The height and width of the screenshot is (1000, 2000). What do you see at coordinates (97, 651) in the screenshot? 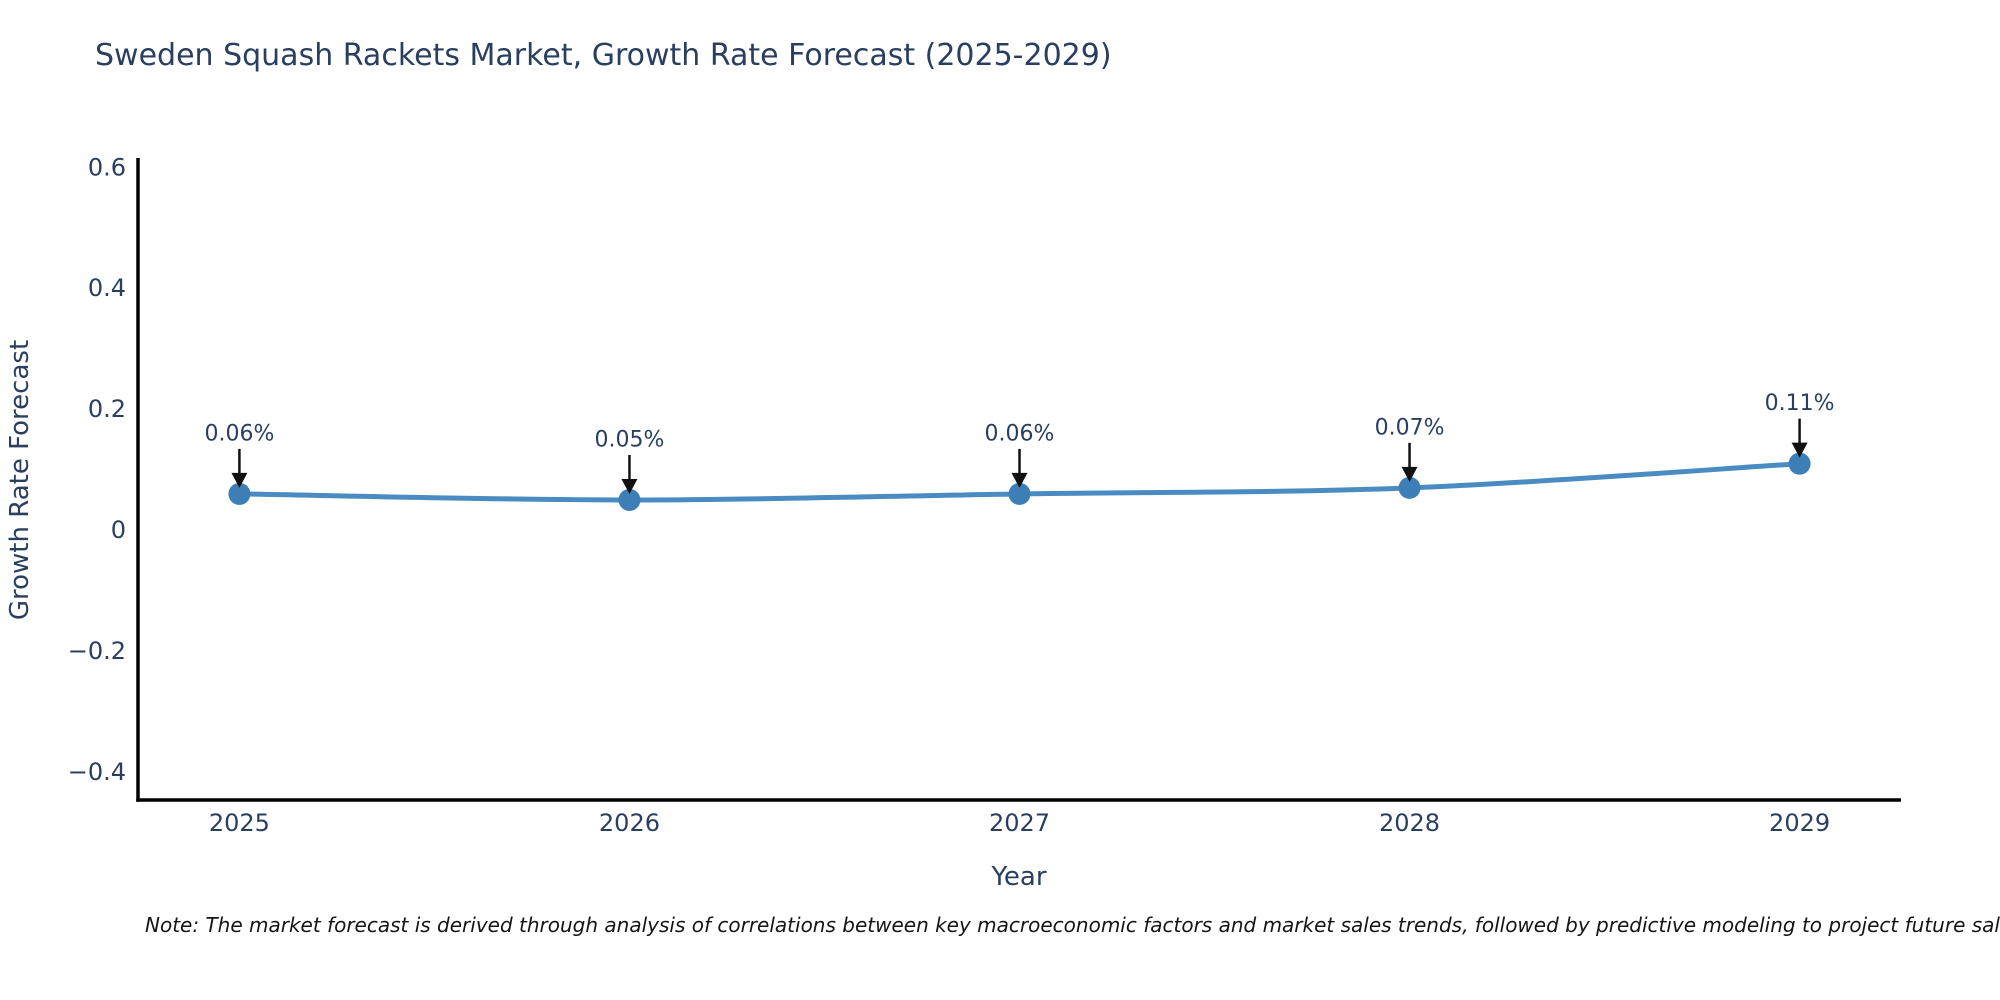
I see `y-tick-label: −0.2` at bounding box center [97, 651].